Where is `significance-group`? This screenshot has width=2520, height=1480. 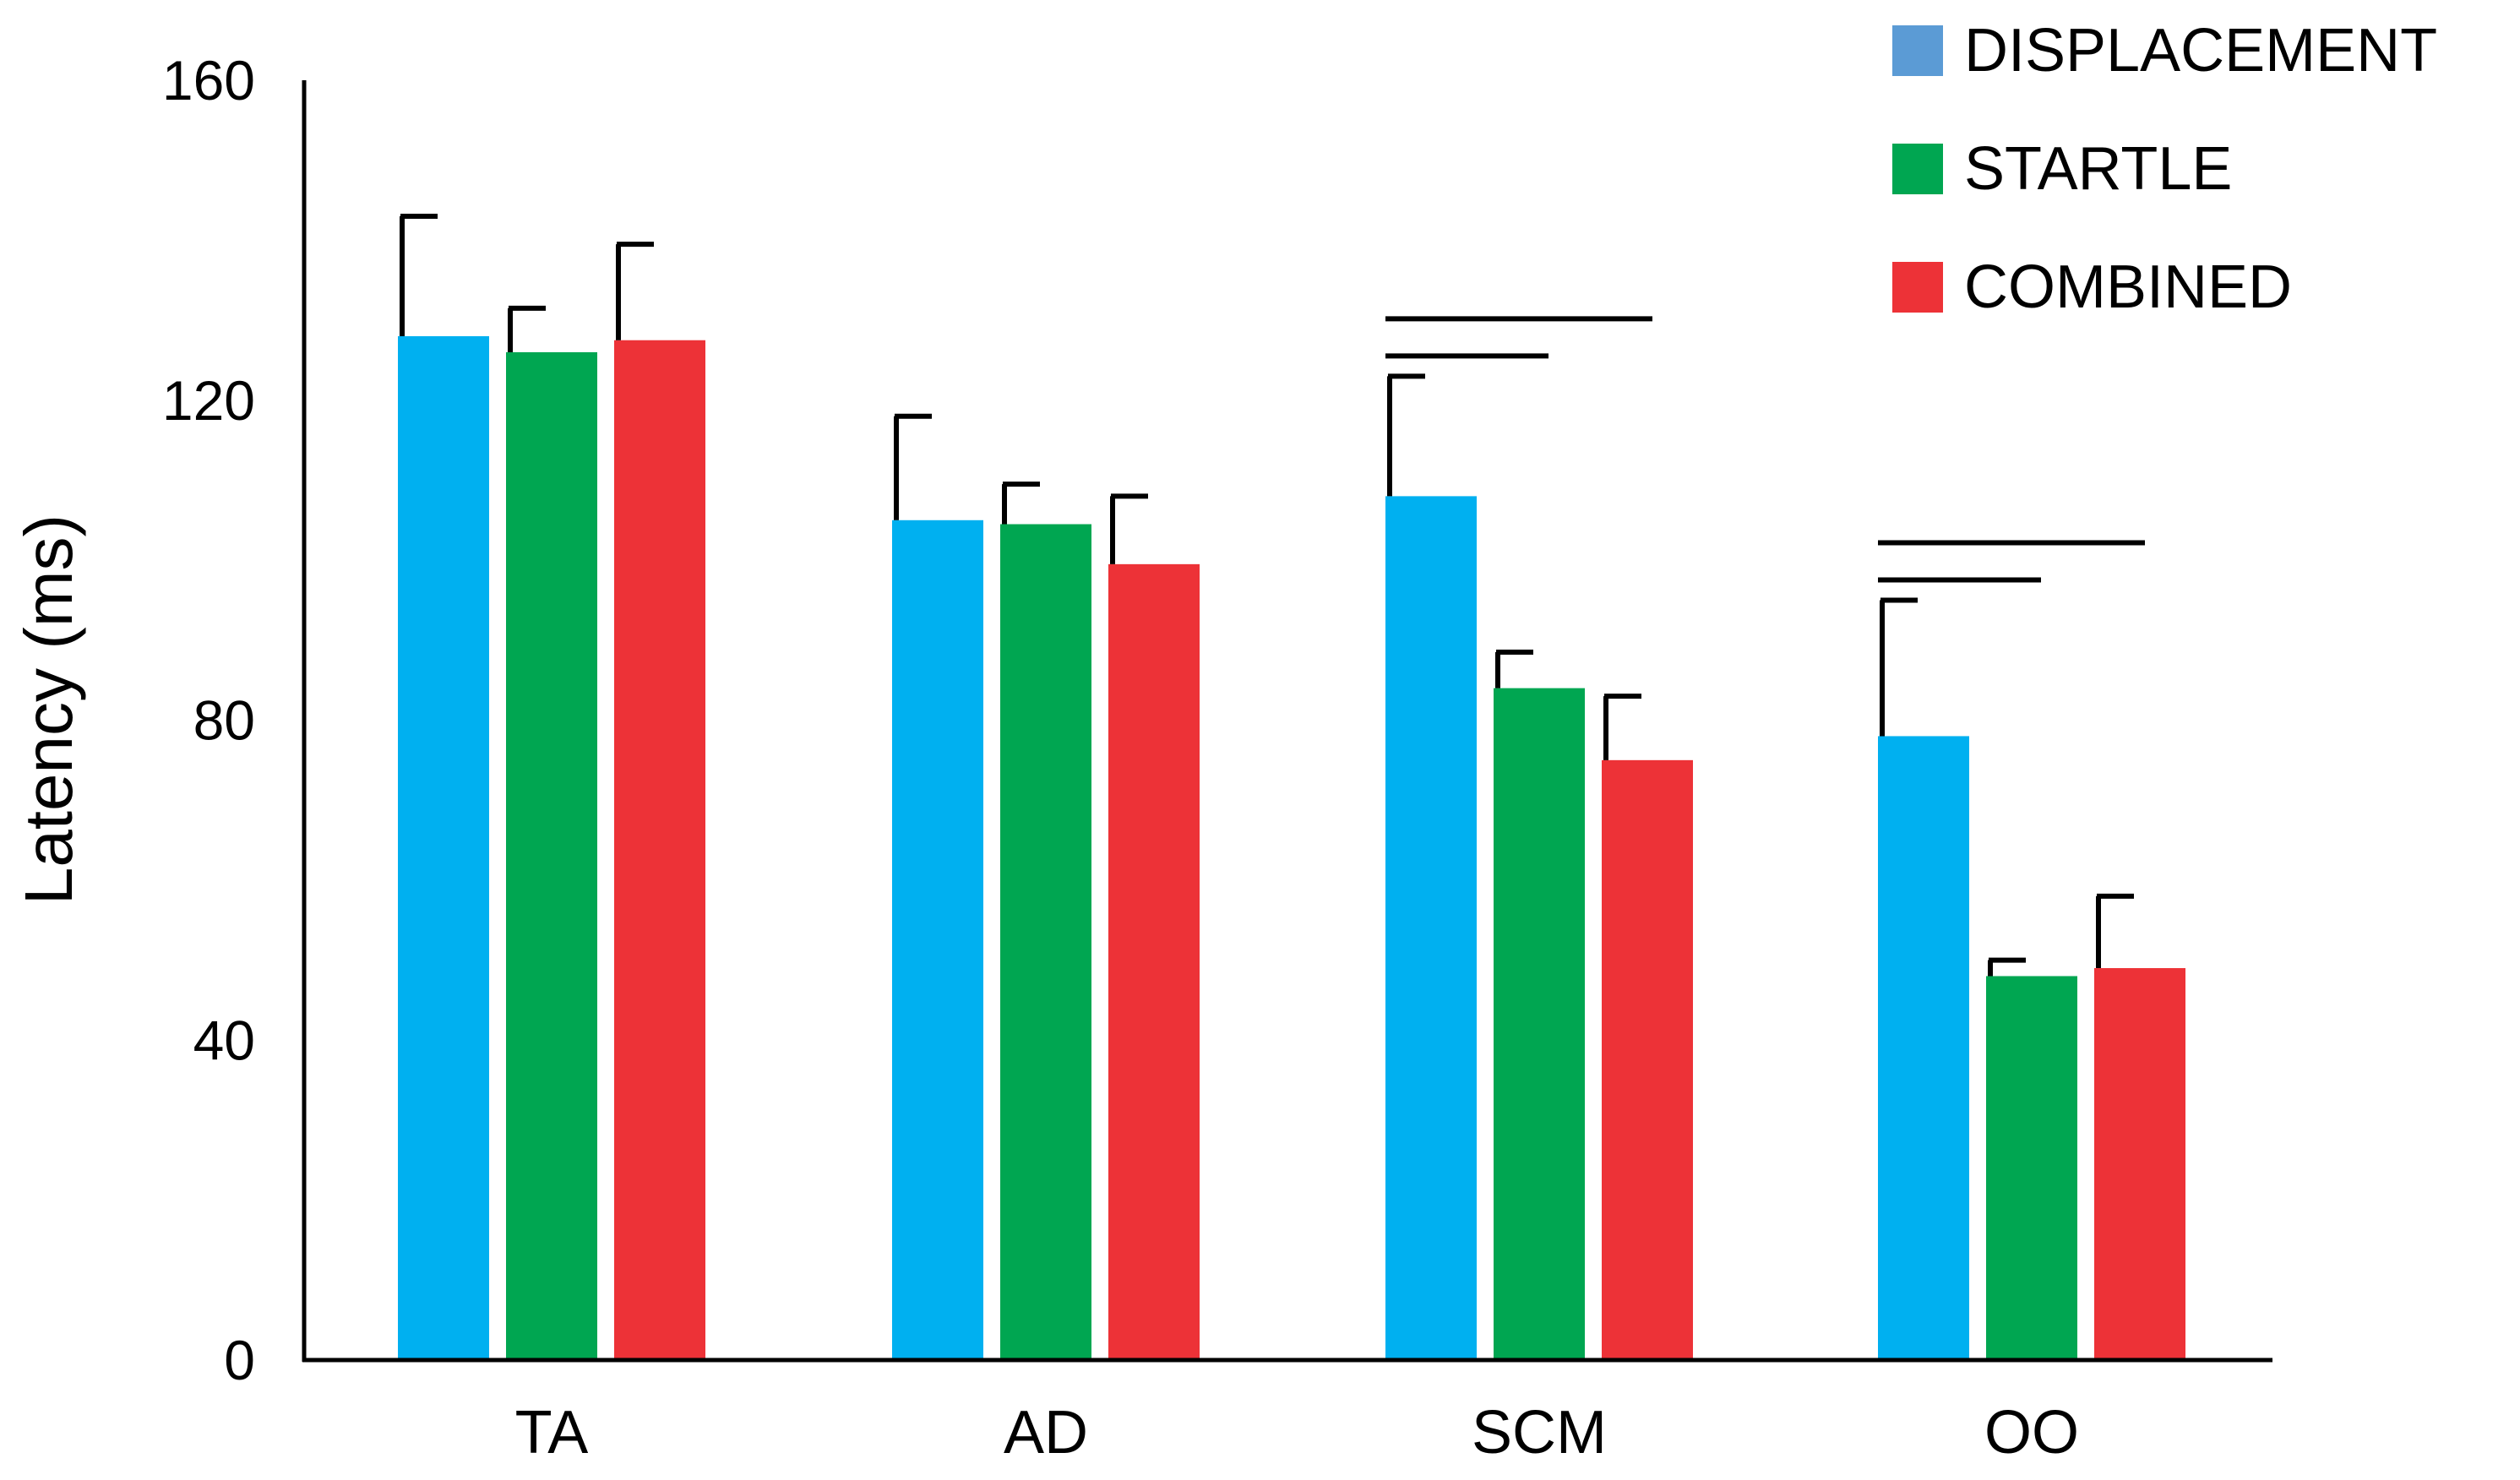
significance-group is located at coordinates (1765, 449).